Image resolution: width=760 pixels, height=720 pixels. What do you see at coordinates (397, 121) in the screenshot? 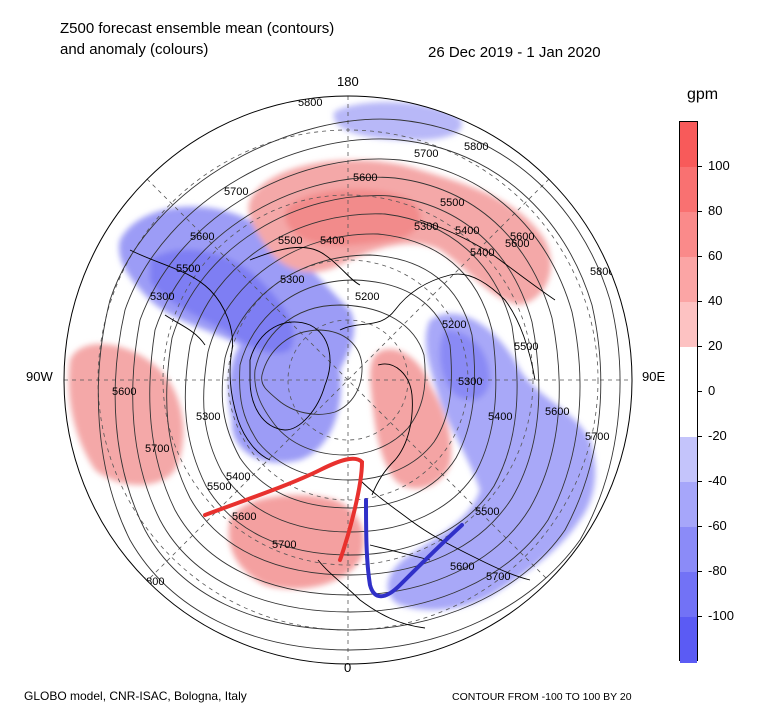
I see `anomaly-negative-pacific` at bounding box center [397, 121].